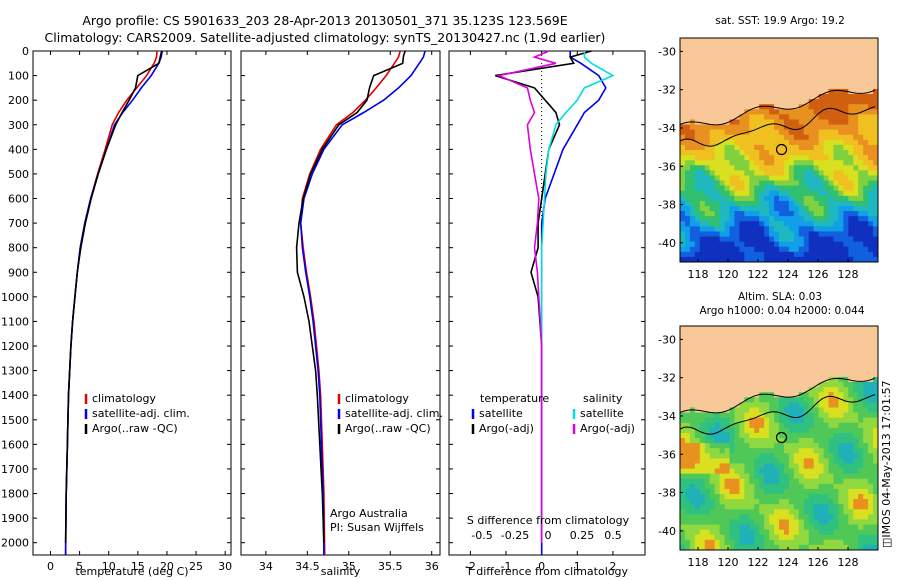 The image size is (900, 580). What do you see at coordinates (15, 346) in the screenshot?
I see `depth-tick-label: 1200` at bounding box center [15, 346].